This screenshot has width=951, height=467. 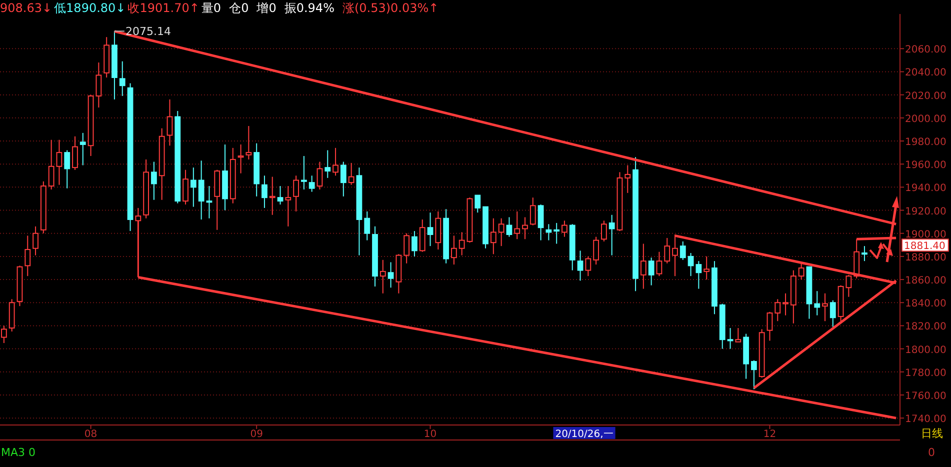 I want to click on x-tick-label: 08, so click(x=91, y=434).